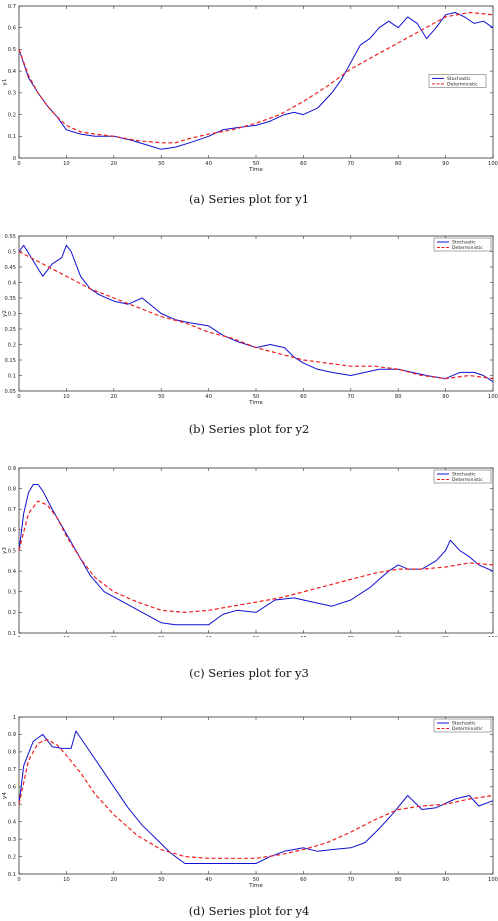  What do you see at coordinates (10, 330) in the screenshot?
I see `y-tick-label: 0.25` at bounding box center [10, 330].